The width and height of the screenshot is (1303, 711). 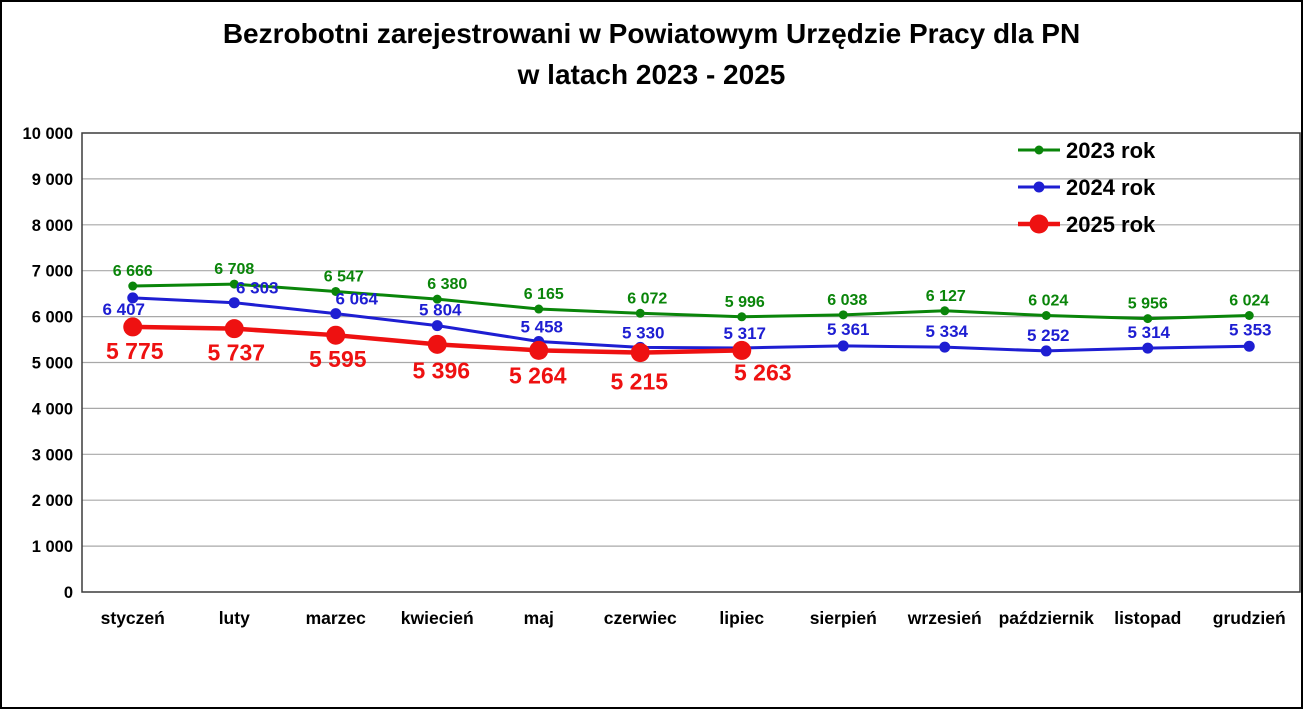 I want to click on series-2024-rok-data-label: 6 064, so click(x=356, y=299).